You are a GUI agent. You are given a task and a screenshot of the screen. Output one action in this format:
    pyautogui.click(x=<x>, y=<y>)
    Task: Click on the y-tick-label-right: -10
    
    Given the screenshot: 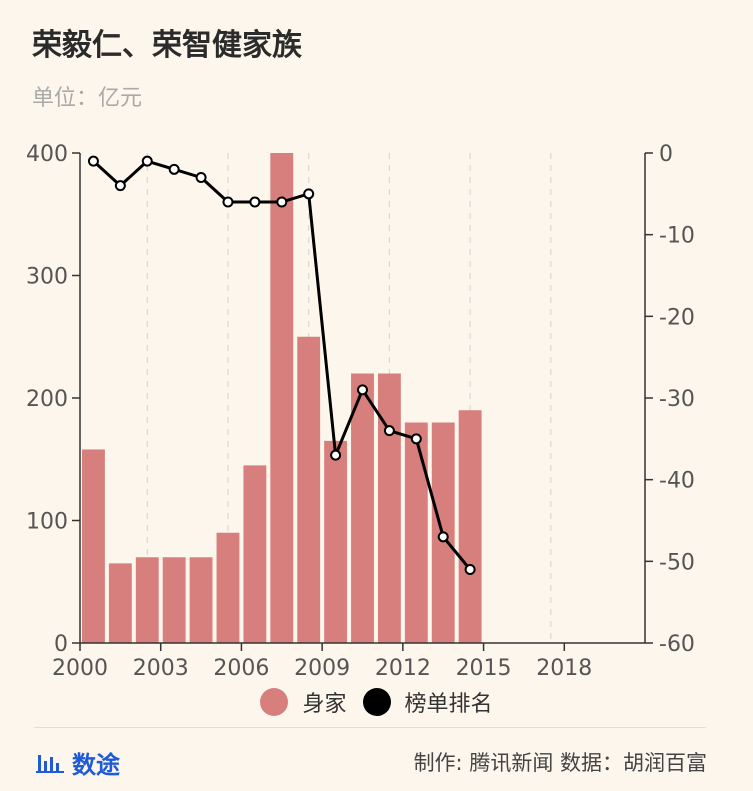 What is the action you would take?
    pyautogui.click(x=677, y=236)
    